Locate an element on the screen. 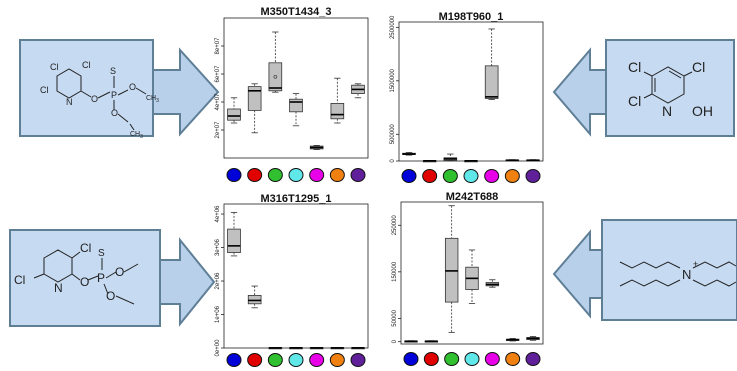  y-tick-label: 2500000 is located at coordinates (393, 27).